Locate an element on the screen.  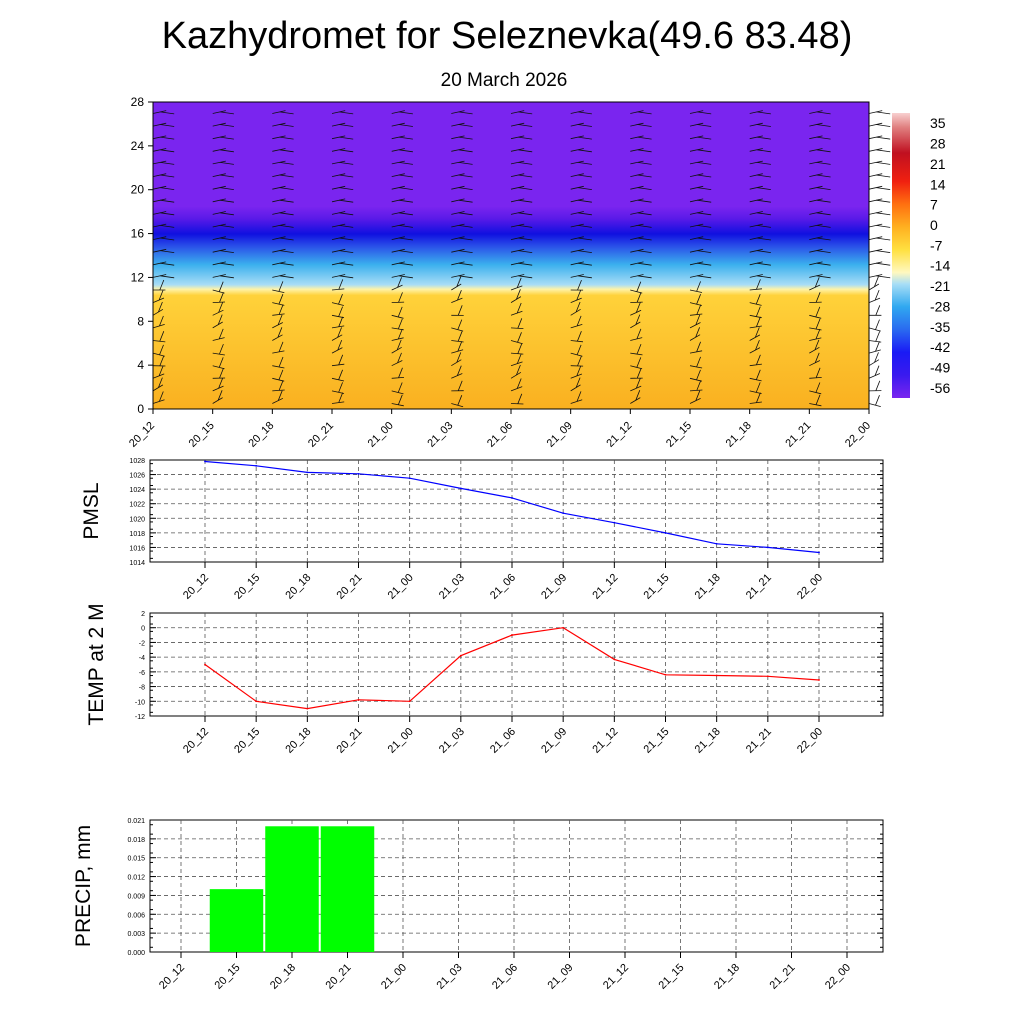
y-tick-label: 1020 is located at coordinates (137, 519).